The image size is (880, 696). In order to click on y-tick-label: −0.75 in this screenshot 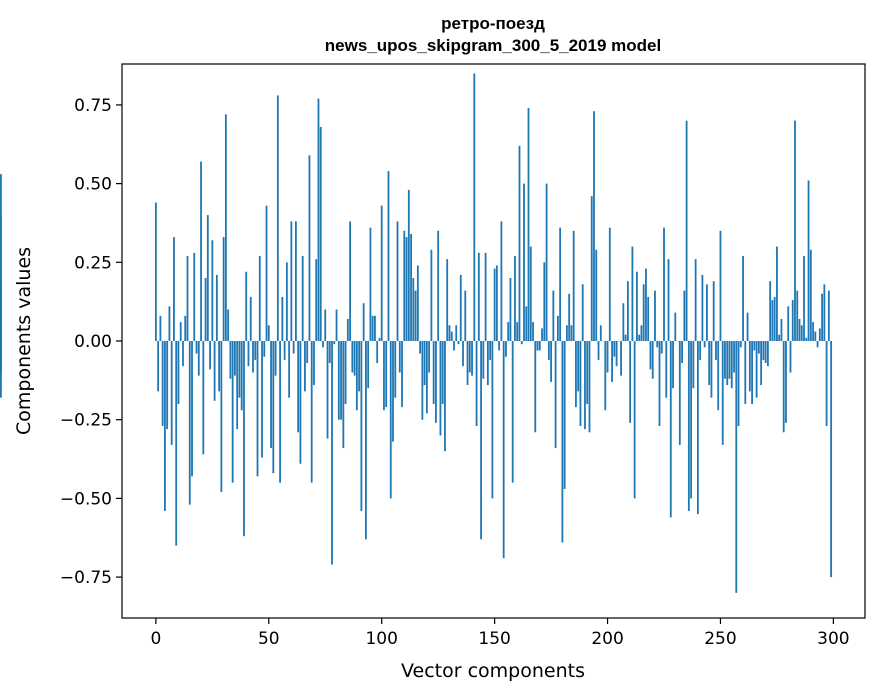, I will do `click(86, 578)`.